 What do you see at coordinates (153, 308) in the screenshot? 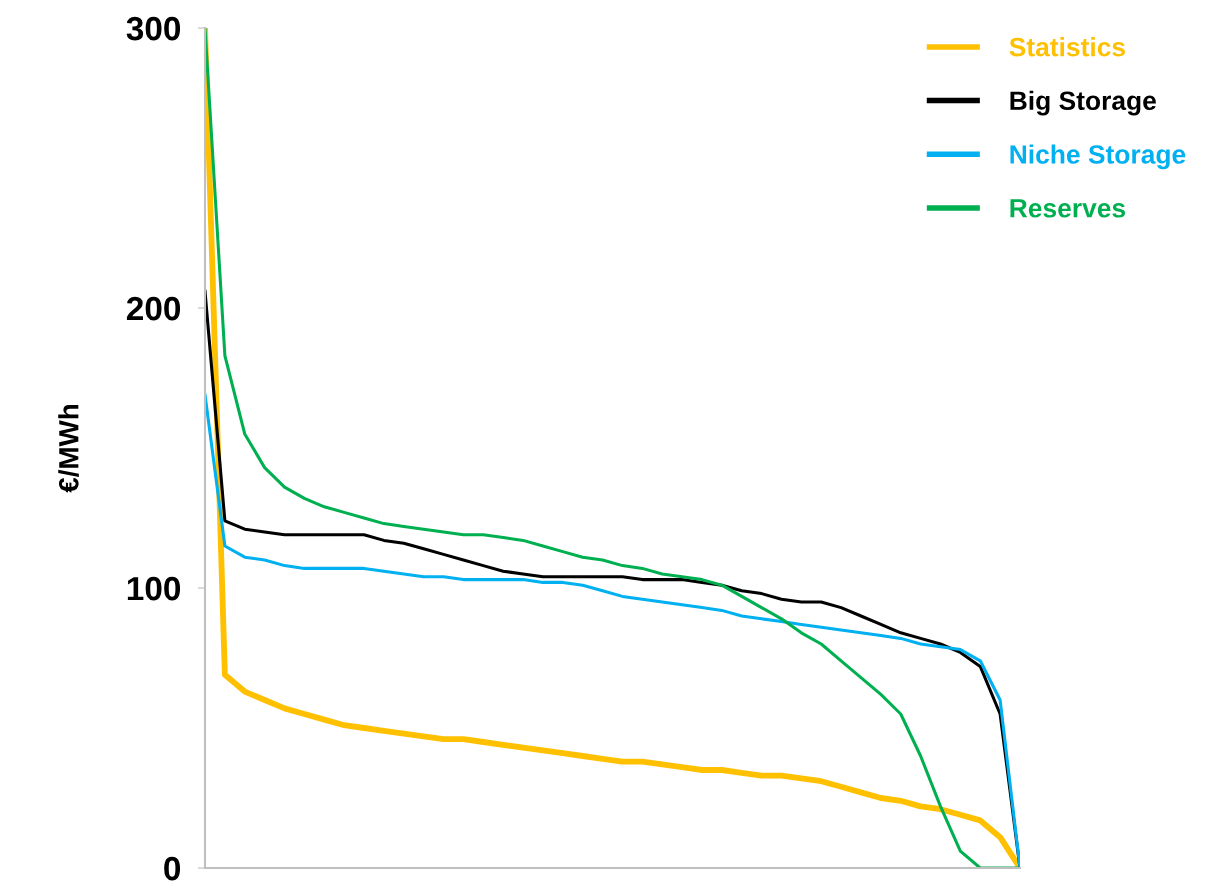
I see `y-tick-label: 200` at bounding box center [153, 308].